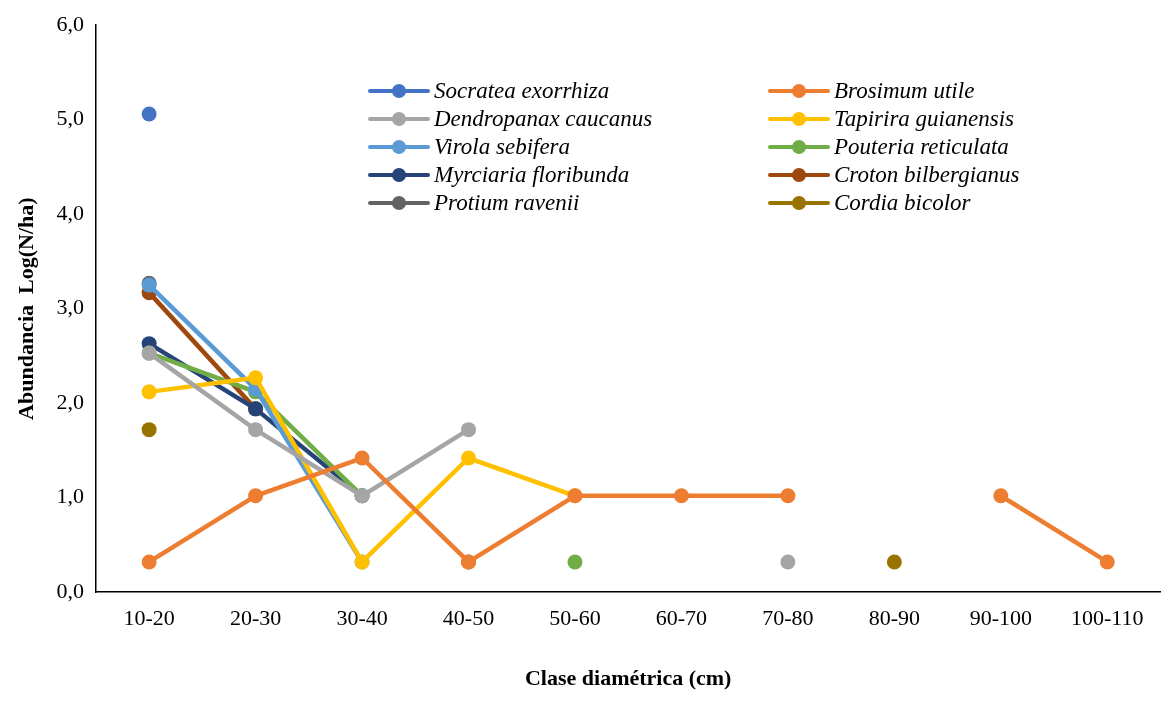  What do you see at coordinates (1107, 618) in the screenshot?
I see `x-tick-label: 100-110` at bounding box center [1107, 618].